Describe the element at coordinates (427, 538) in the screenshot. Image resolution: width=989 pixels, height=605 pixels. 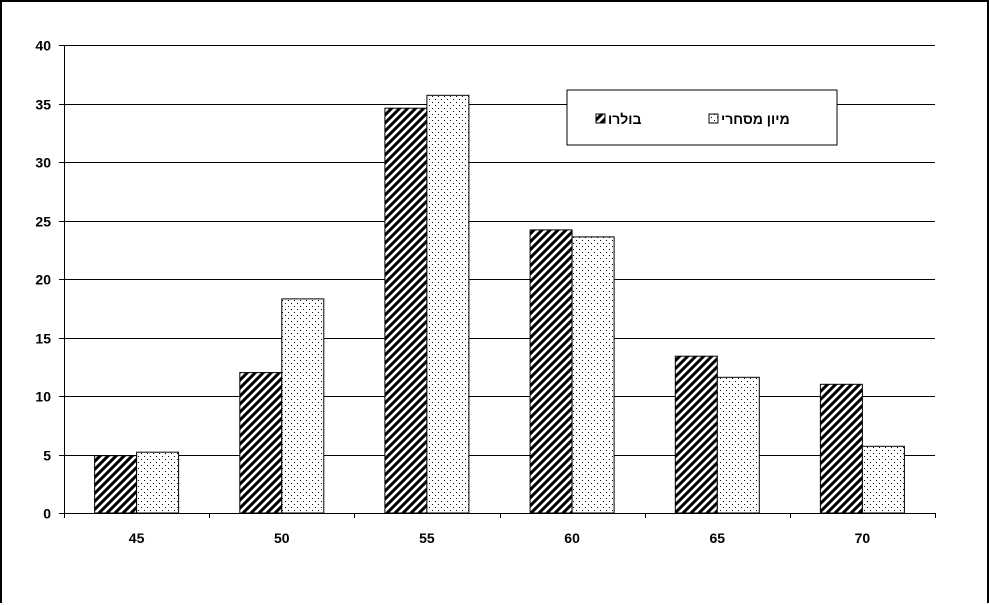
I see `x-tick-label-55: 55` at that location.